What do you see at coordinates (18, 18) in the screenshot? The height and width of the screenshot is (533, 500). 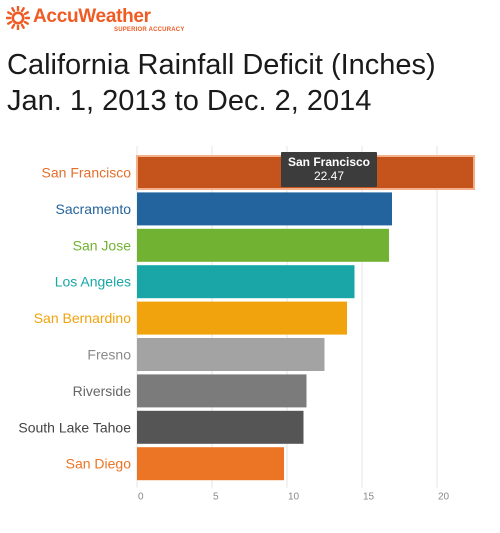 I see `sun-icon` at bounding box center [18, 18].